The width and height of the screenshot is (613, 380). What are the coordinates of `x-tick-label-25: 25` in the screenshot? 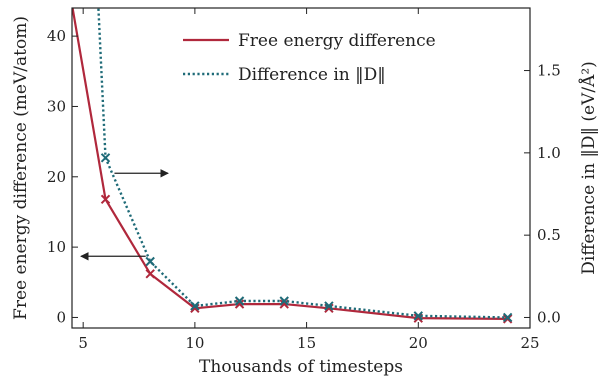 It's located at (529, 343).